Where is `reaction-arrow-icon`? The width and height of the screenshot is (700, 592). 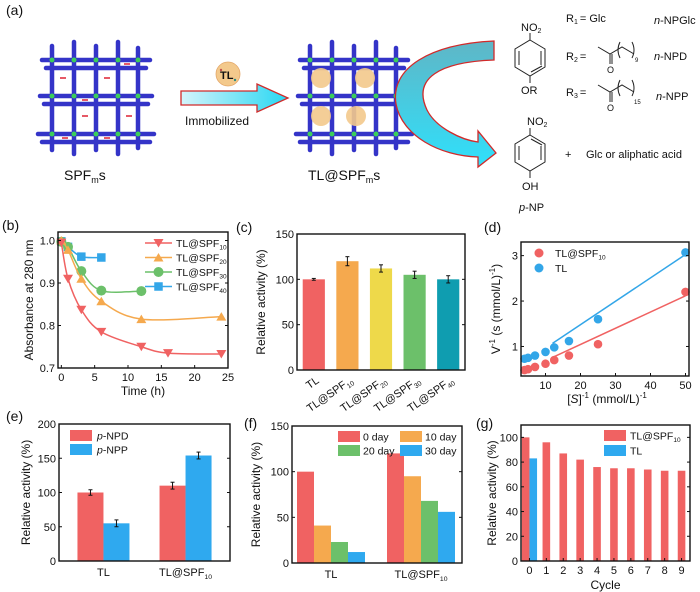
reaction-arrow-icon is located at coordinates (445, 104).